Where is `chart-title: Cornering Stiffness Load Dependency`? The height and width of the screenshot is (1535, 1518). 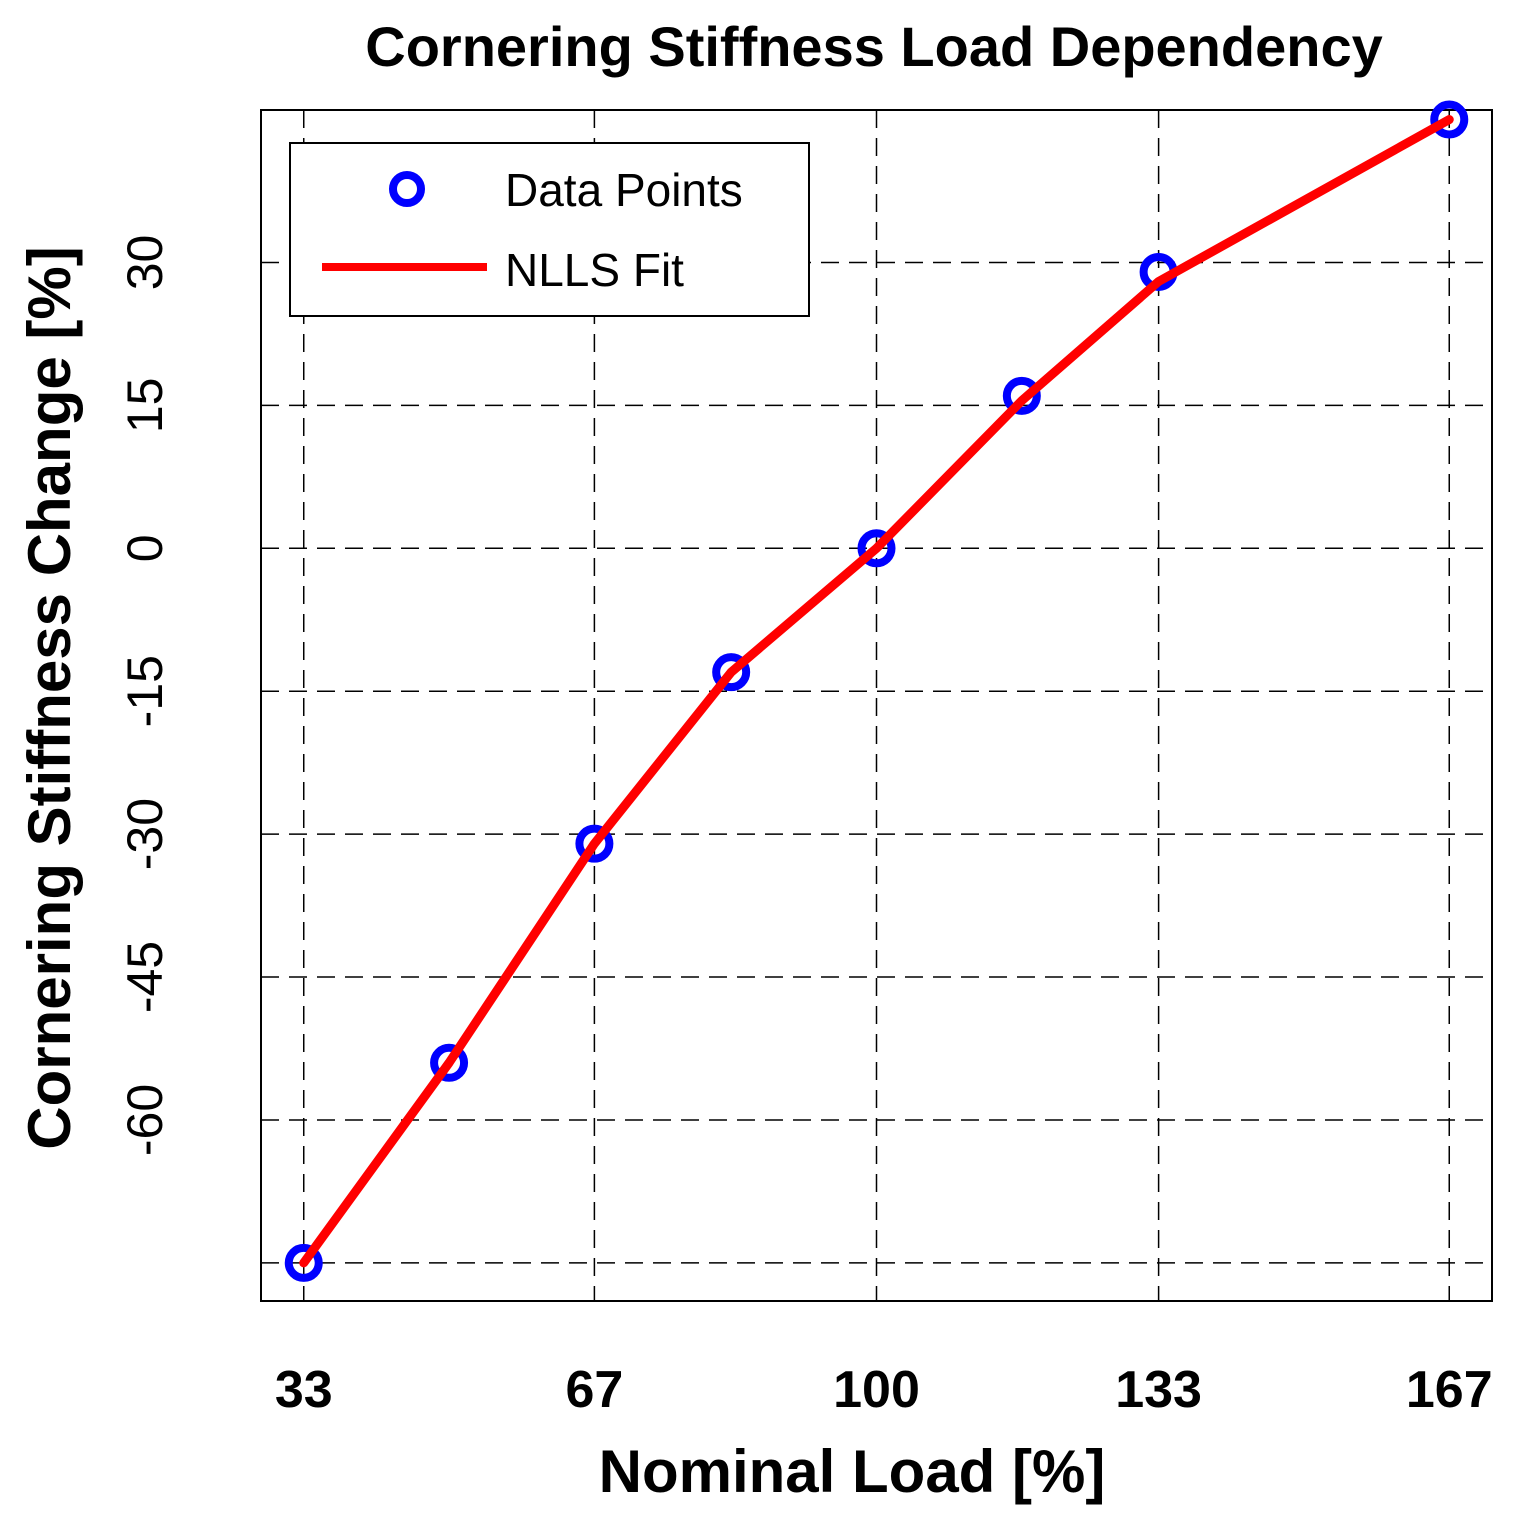
chart-title: Cornering Stiffness Load Dependency is located at coordinates (874, 46).